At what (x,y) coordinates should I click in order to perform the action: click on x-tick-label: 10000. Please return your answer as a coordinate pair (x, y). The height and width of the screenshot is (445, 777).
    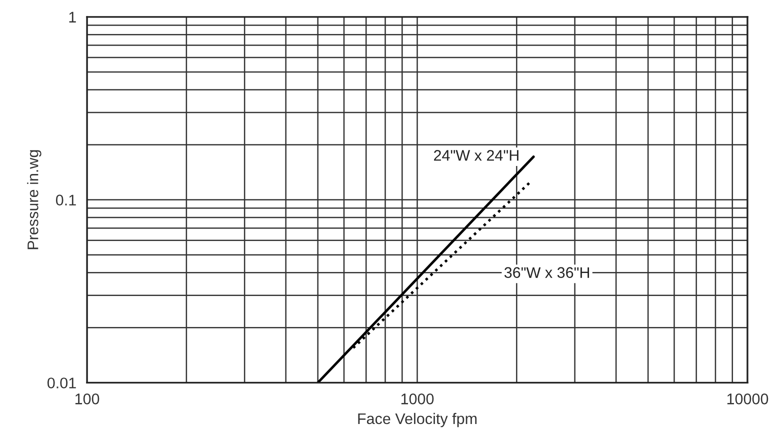
    Looking at the image, I should click on (747, 399).